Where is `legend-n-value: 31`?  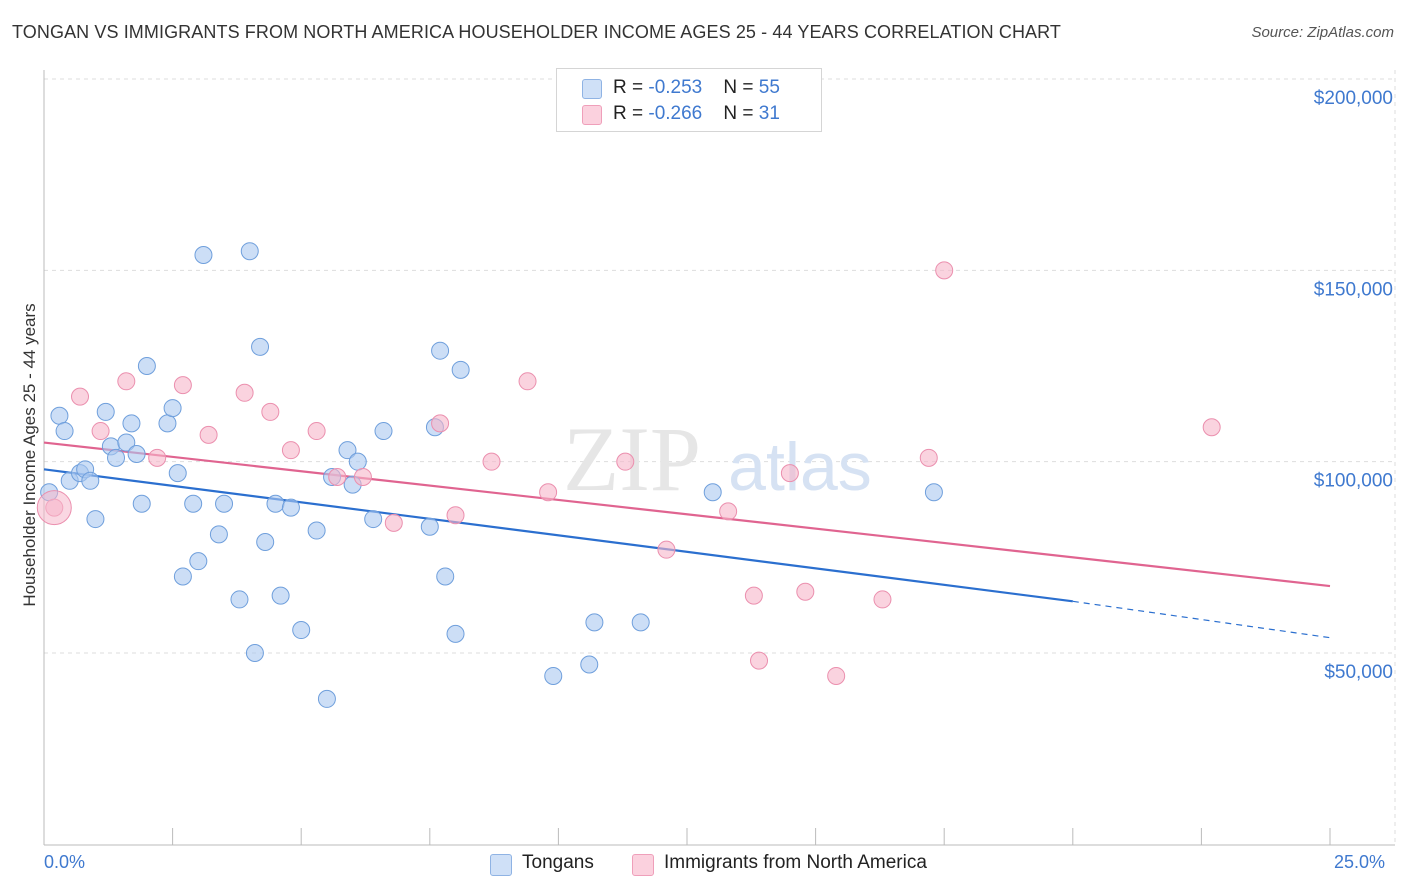
legend-n-value: 31 is located at coordinates (769, 113).